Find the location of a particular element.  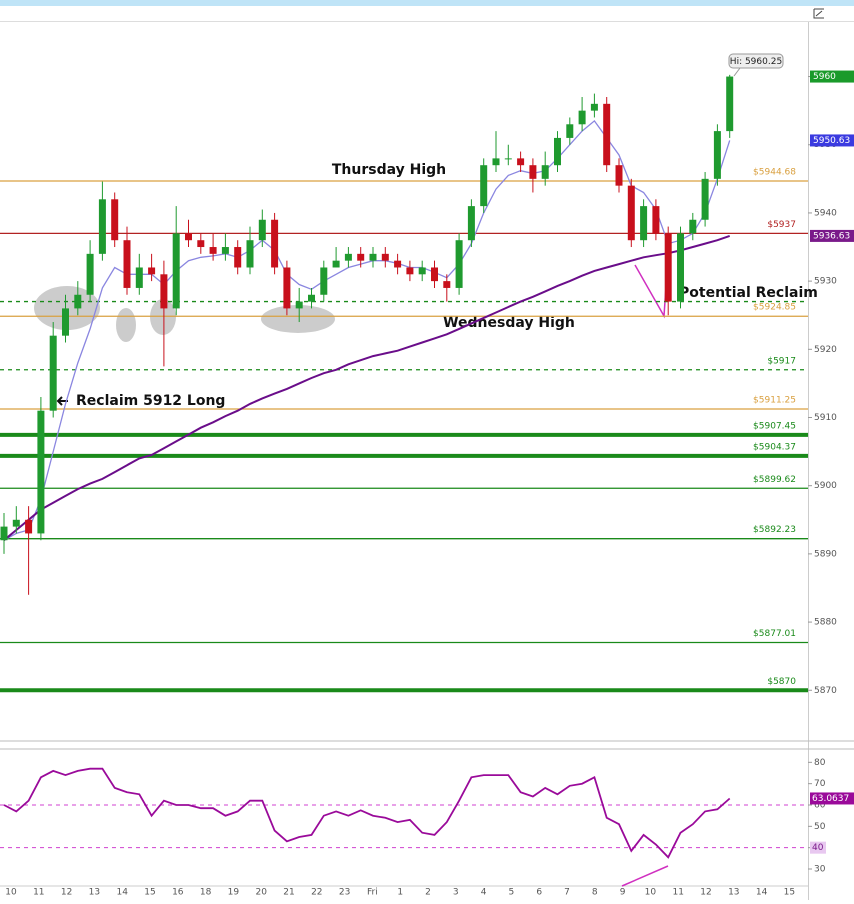

rsi-tag is located at coordinates (832, 798).